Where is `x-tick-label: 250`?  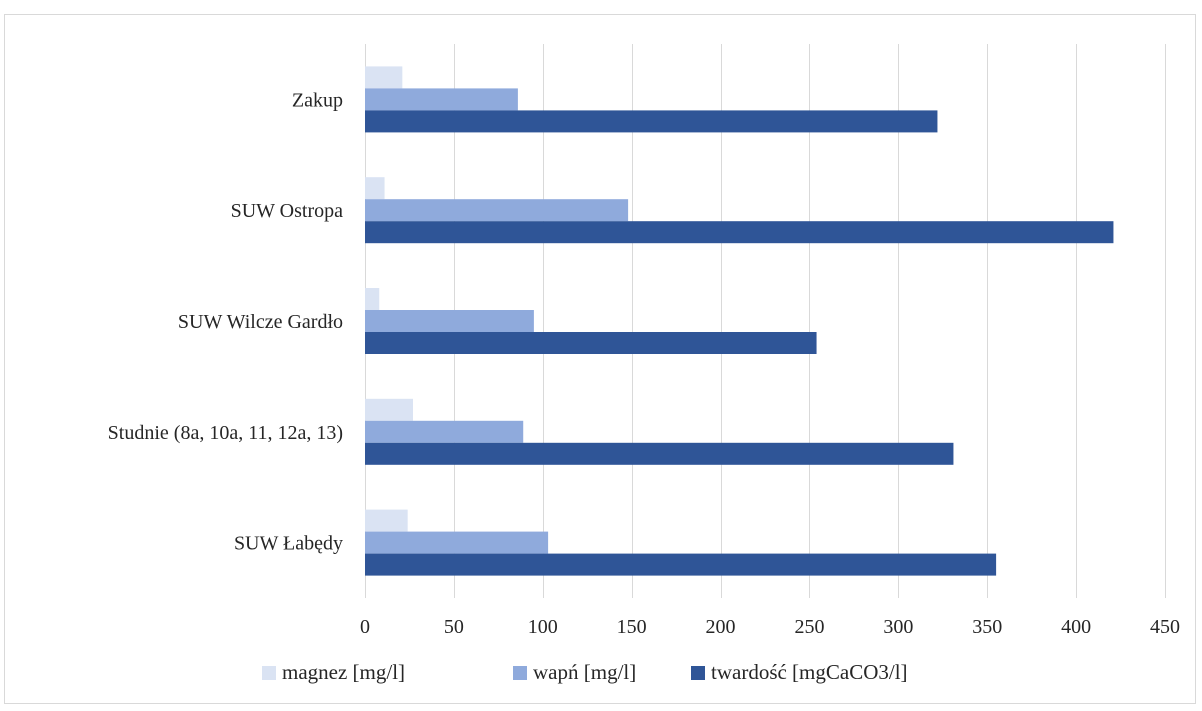 x-tick-label: 250 is located at coordinates (809, 627).